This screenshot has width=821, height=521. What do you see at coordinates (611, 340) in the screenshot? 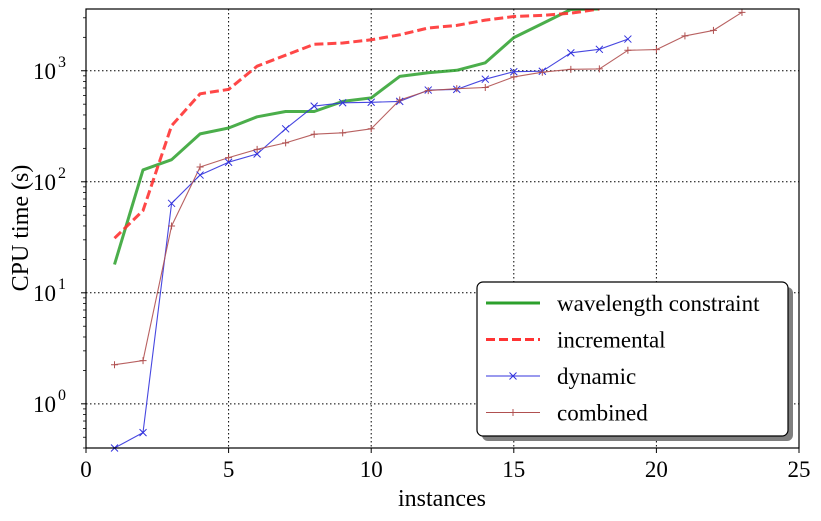
I see `legend-label: incremental` at bounding box center [611, 340].